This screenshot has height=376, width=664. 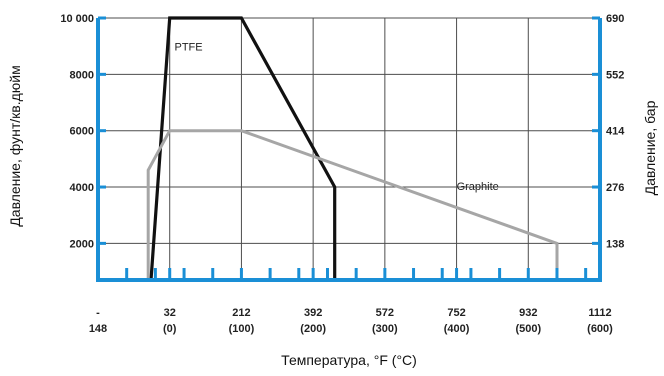 What do you see at coordinates (15, 145) in the screenshot?
I see `y-axis-title-left: Давление, фунт/кв.дюйм` at bounding box center [15, 145].